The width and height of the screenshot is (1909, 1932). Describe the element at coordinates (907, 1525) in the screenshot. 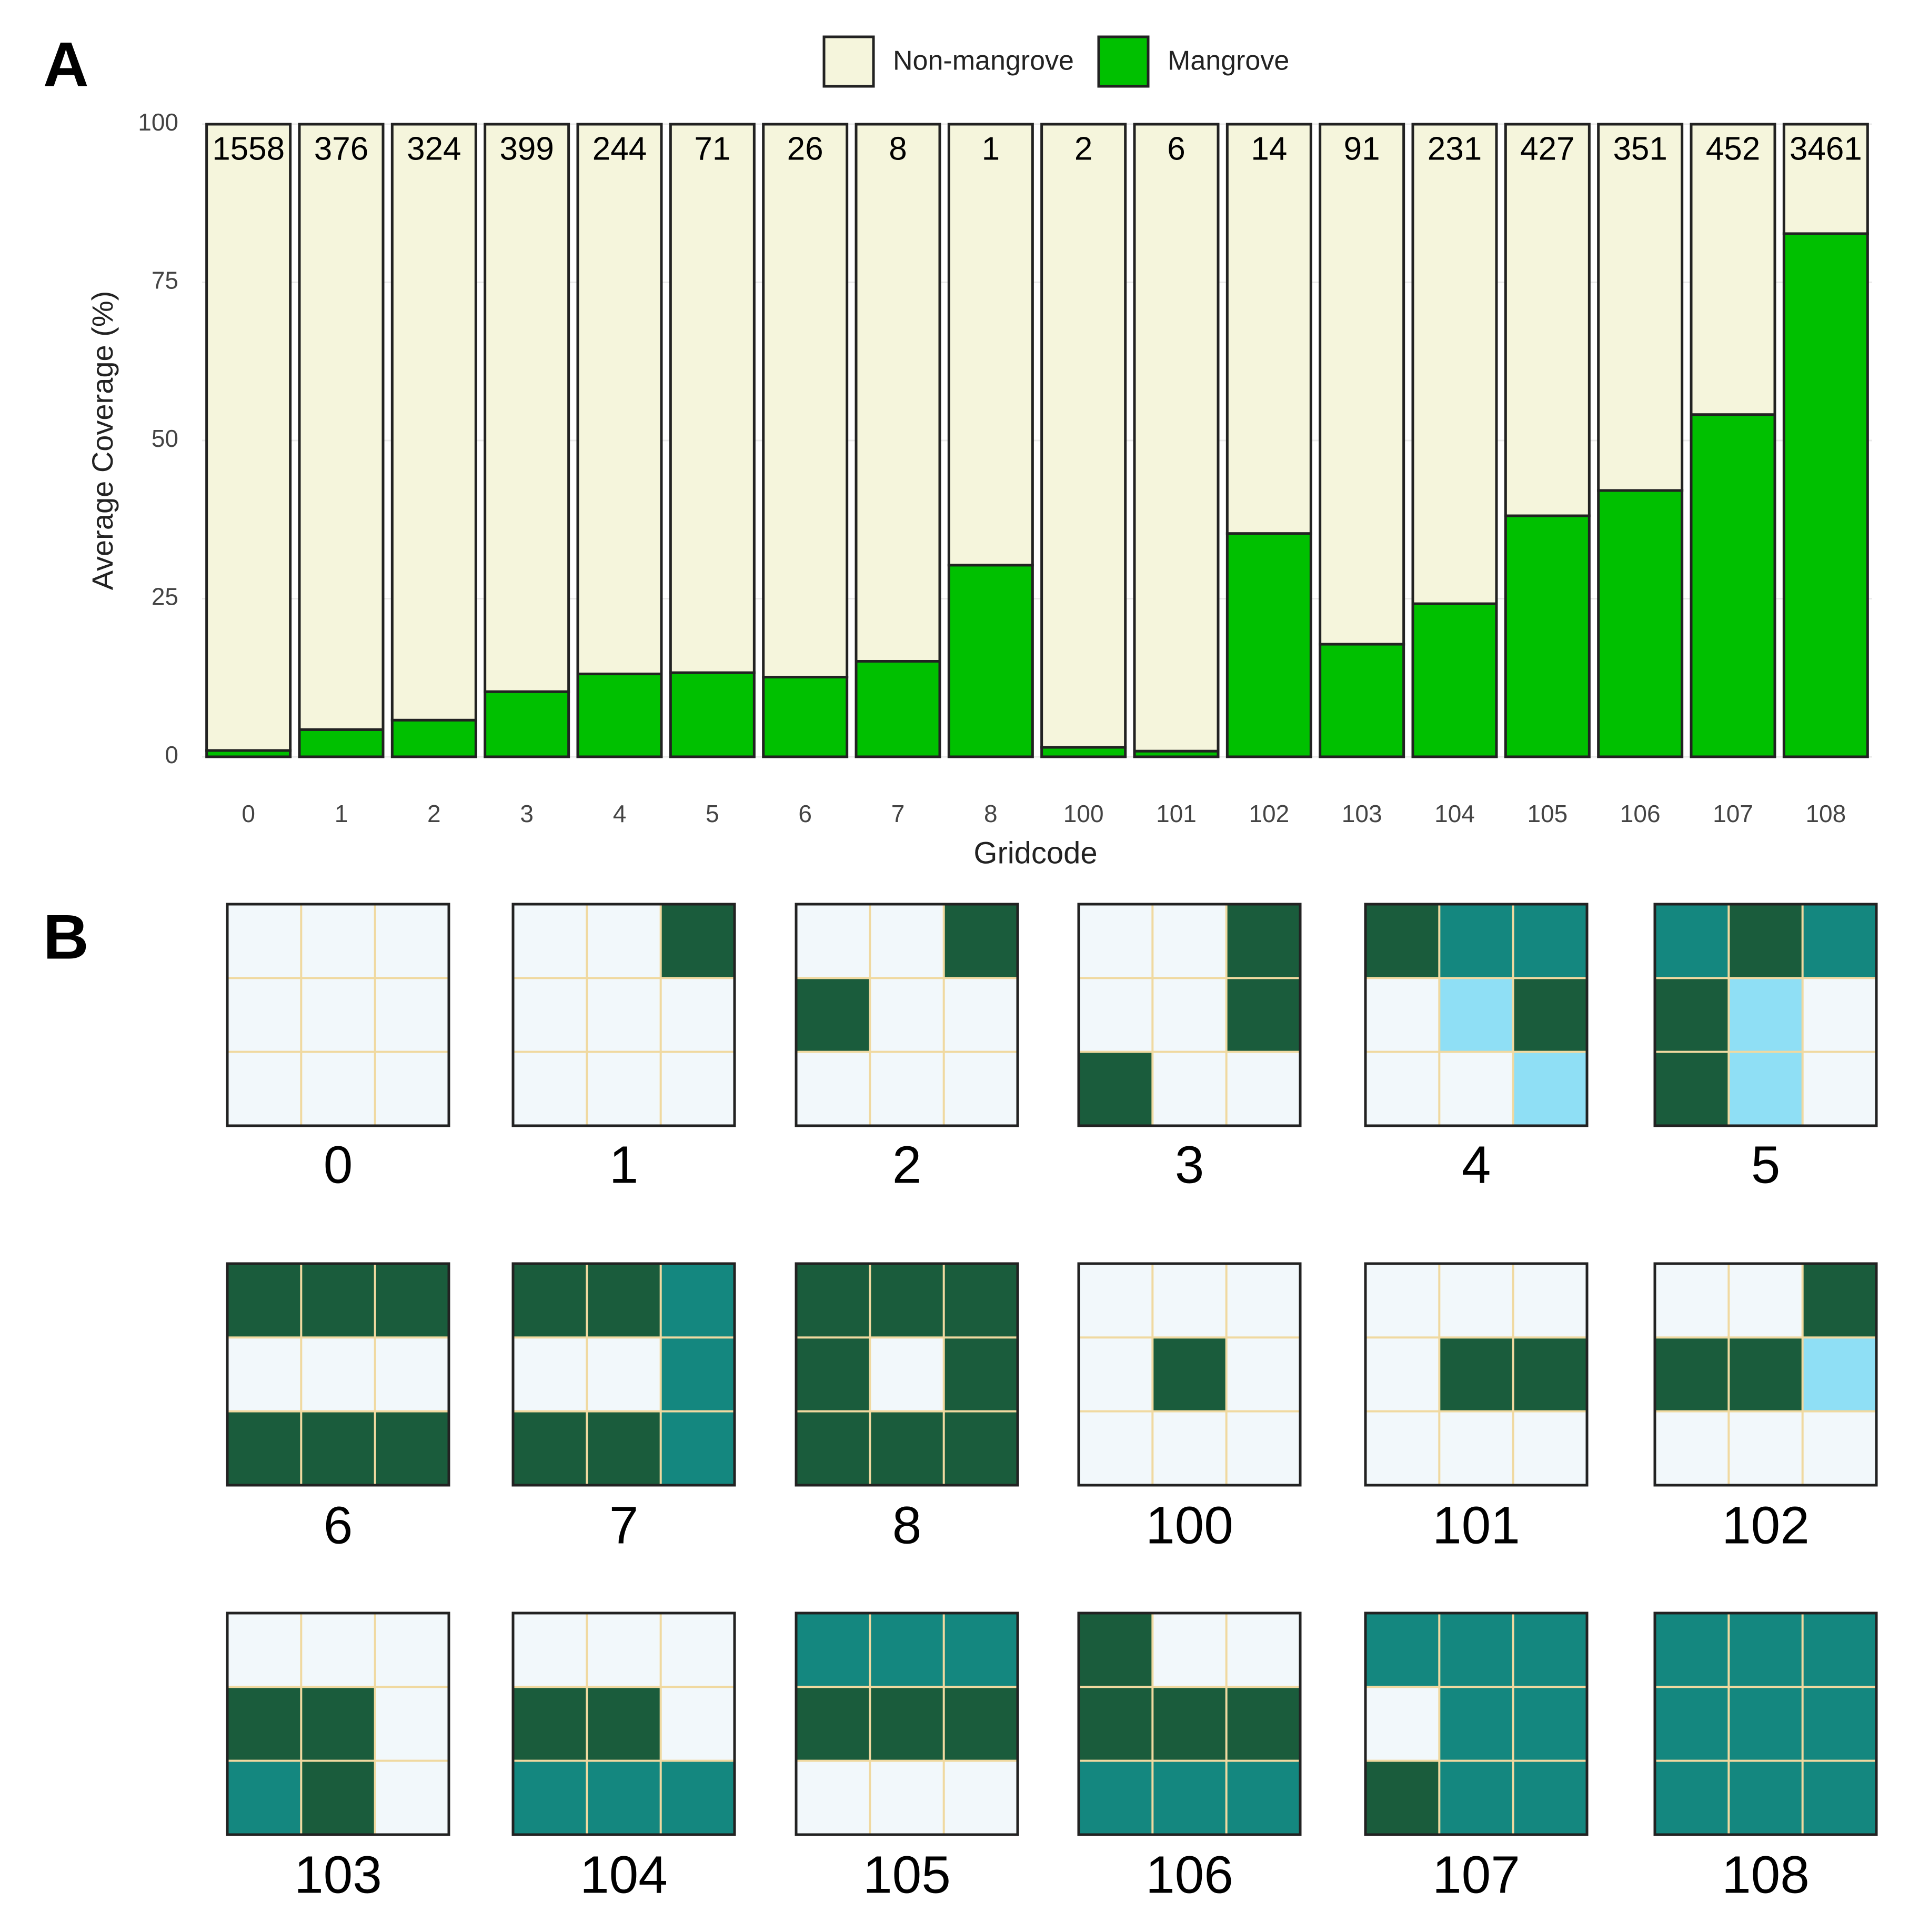

I see `tile-label: 8` at that location.